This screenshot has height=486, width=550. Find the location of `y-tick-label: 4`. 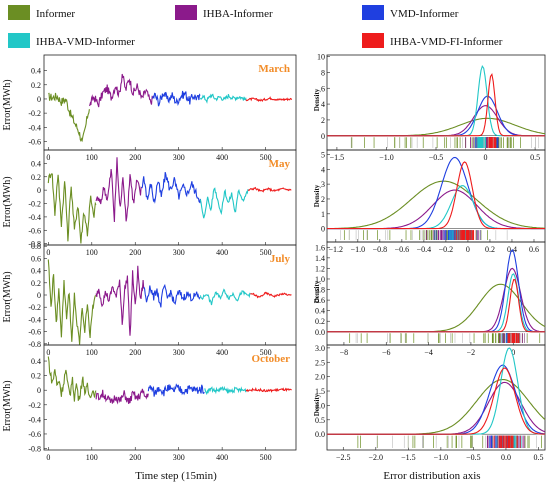

y-tick-label: 4 is located at coordinates (323, 104).